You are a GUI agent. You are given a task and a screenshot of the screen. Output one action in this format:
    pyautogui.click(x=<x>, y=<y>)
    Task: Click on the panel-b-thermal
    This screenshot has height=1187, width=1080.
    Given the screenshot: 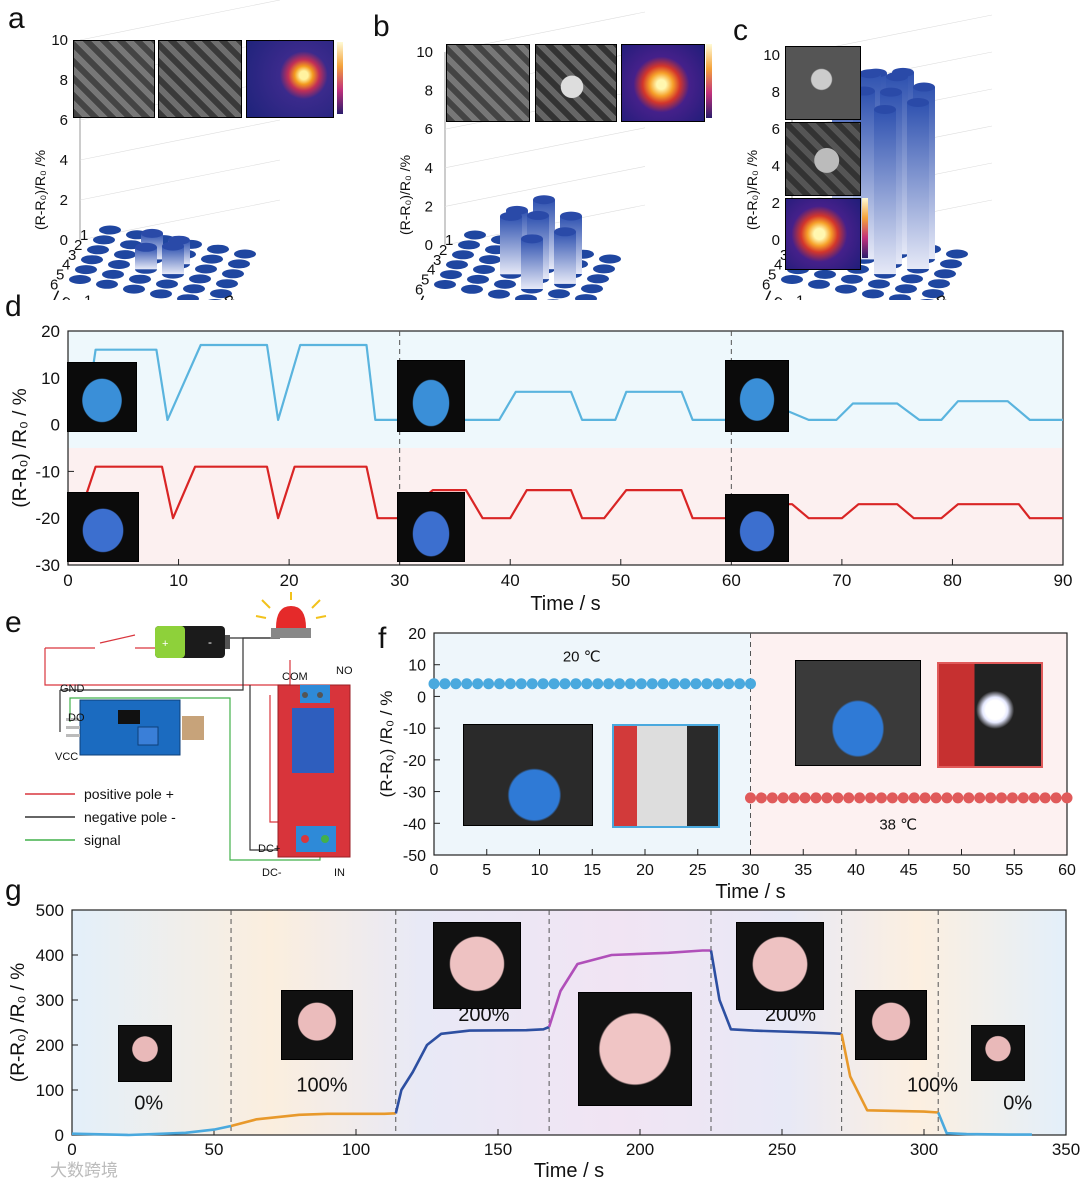 What is the action you would take?
    pyautogui.click(x=663, y=83)
    